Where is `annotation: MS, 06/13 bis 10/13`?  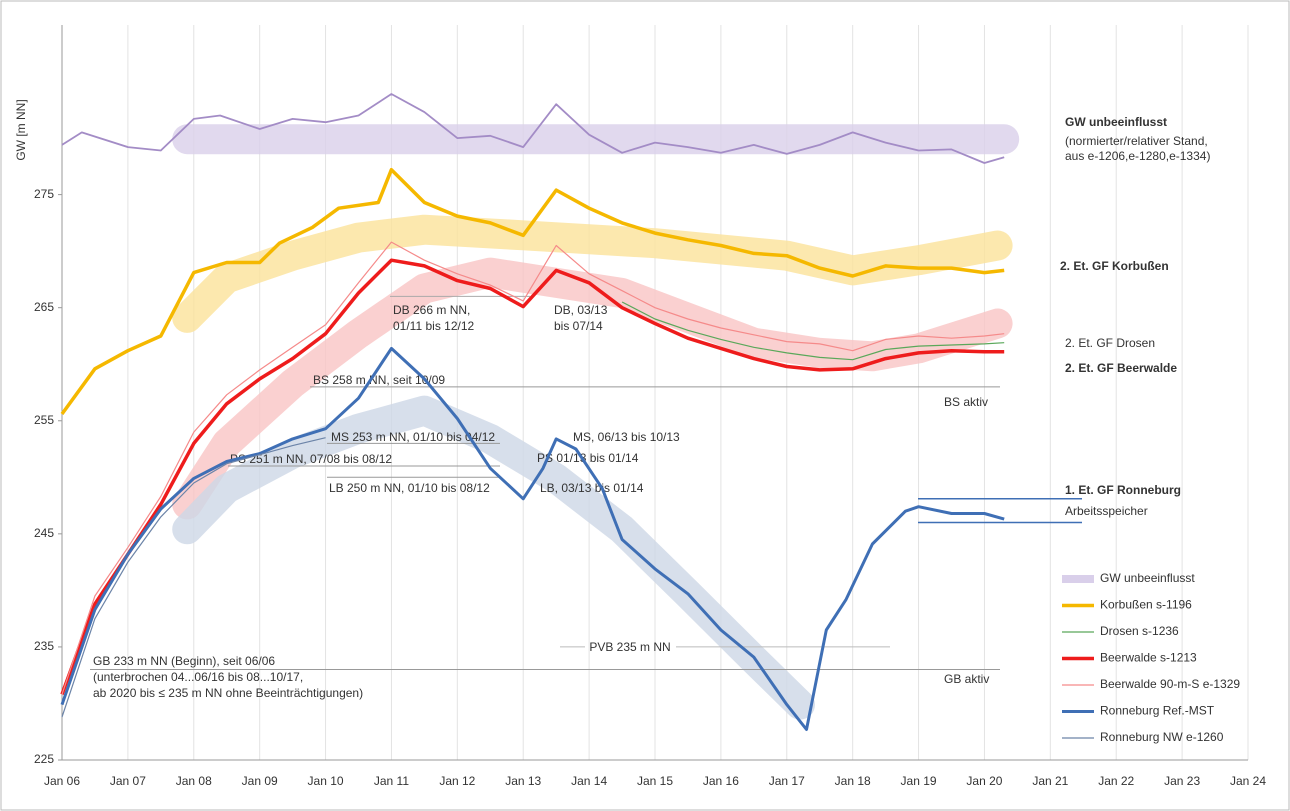 annotation: MS, 06/13 bis 10/13 is located at coordinates (626, 437).